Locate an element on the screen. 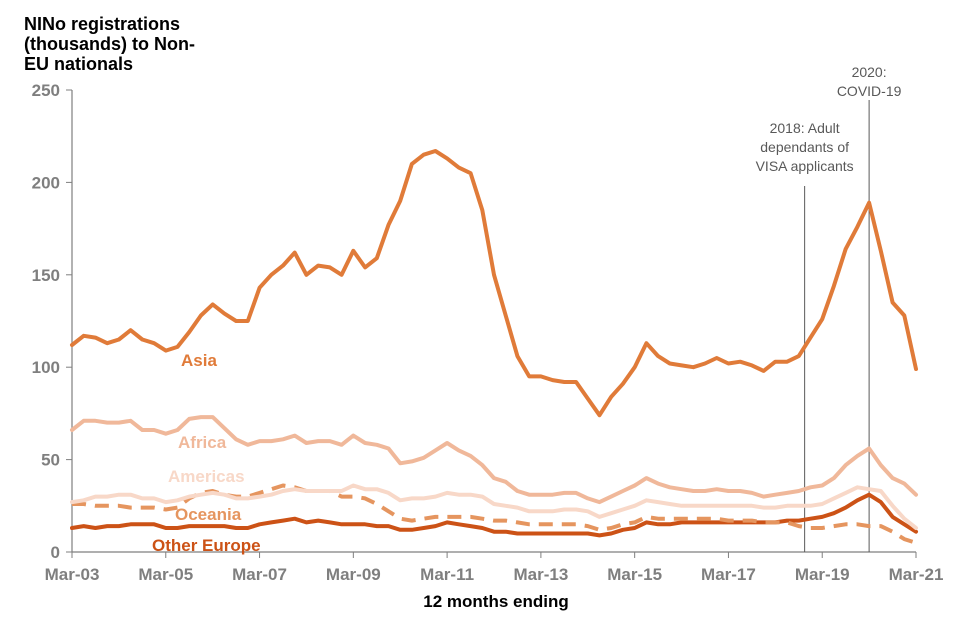  series-label-other-europe: Other Europe is located at coordinates (206, 545).